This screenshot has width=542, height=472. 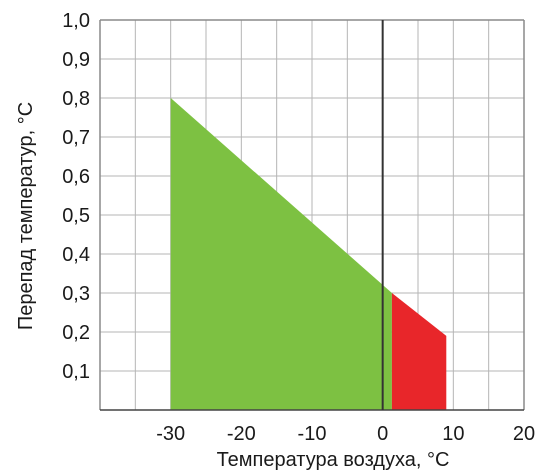 I want to click on x-axis-ticks: -30 -20 -10 0 10 20, so click(x=345, y=434).